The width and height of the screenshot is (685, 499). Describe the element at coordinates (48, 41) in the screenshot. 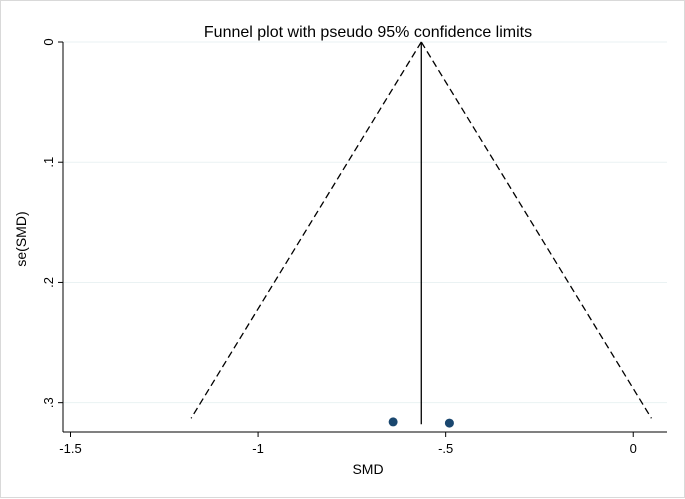

I see `y-tick-label-0: 0` at that location.